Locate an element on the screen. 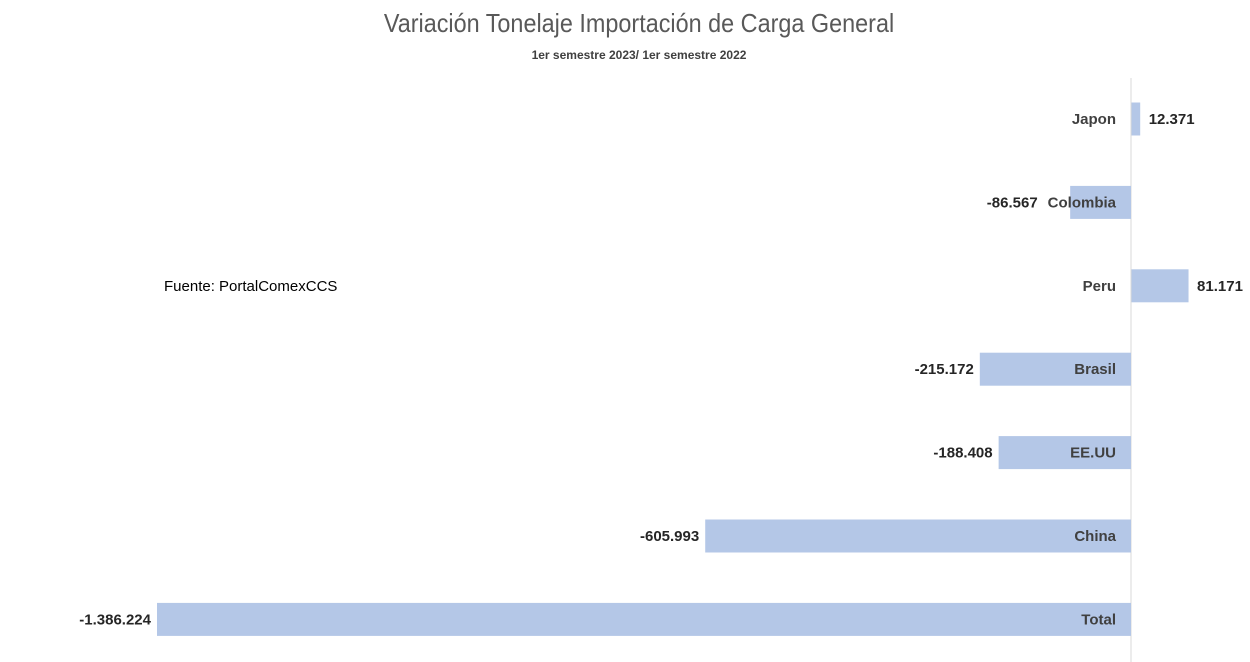 The image size is (1250, 662). data-label: 81.171 is located at coordinates (1220, 286).